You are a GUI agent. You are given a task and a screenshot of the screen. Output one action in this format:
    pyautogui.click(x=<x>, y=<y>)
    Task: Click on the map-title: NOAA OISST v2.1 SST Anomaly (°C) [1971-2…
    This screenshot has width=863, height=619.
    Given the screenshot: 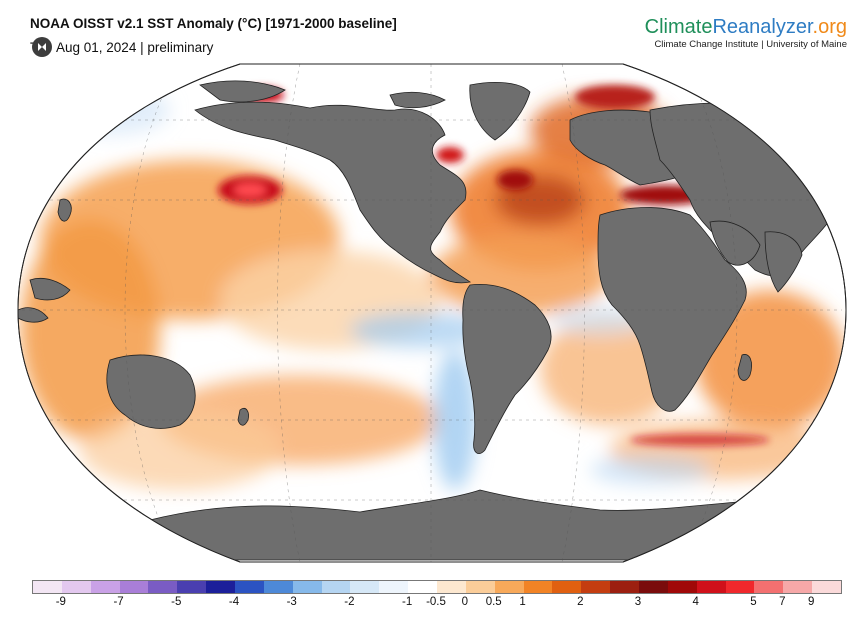 What is the action you would take?
    pyautogui.click(x=213, y=23)
    